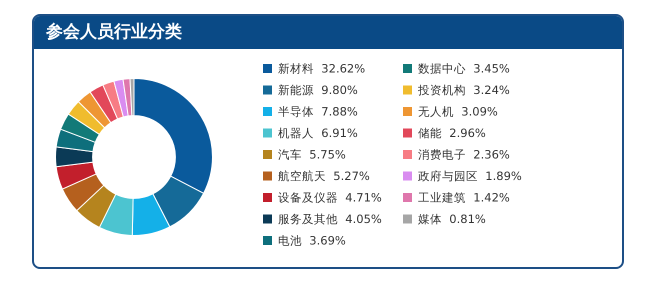  What do you see at coordinates (330, 219) in the screenshot?
I see `legend-label: 服务及其他 4.05%` at bounding box center [330, 219].